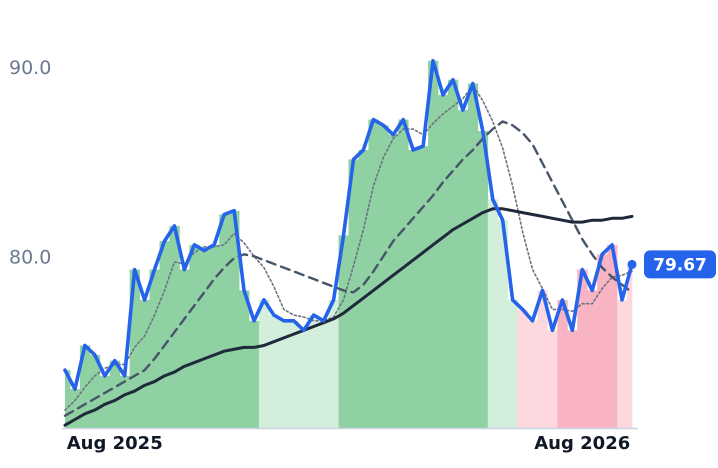 The image size is (718, 468). I want to click on last-point, so click(632, 264).